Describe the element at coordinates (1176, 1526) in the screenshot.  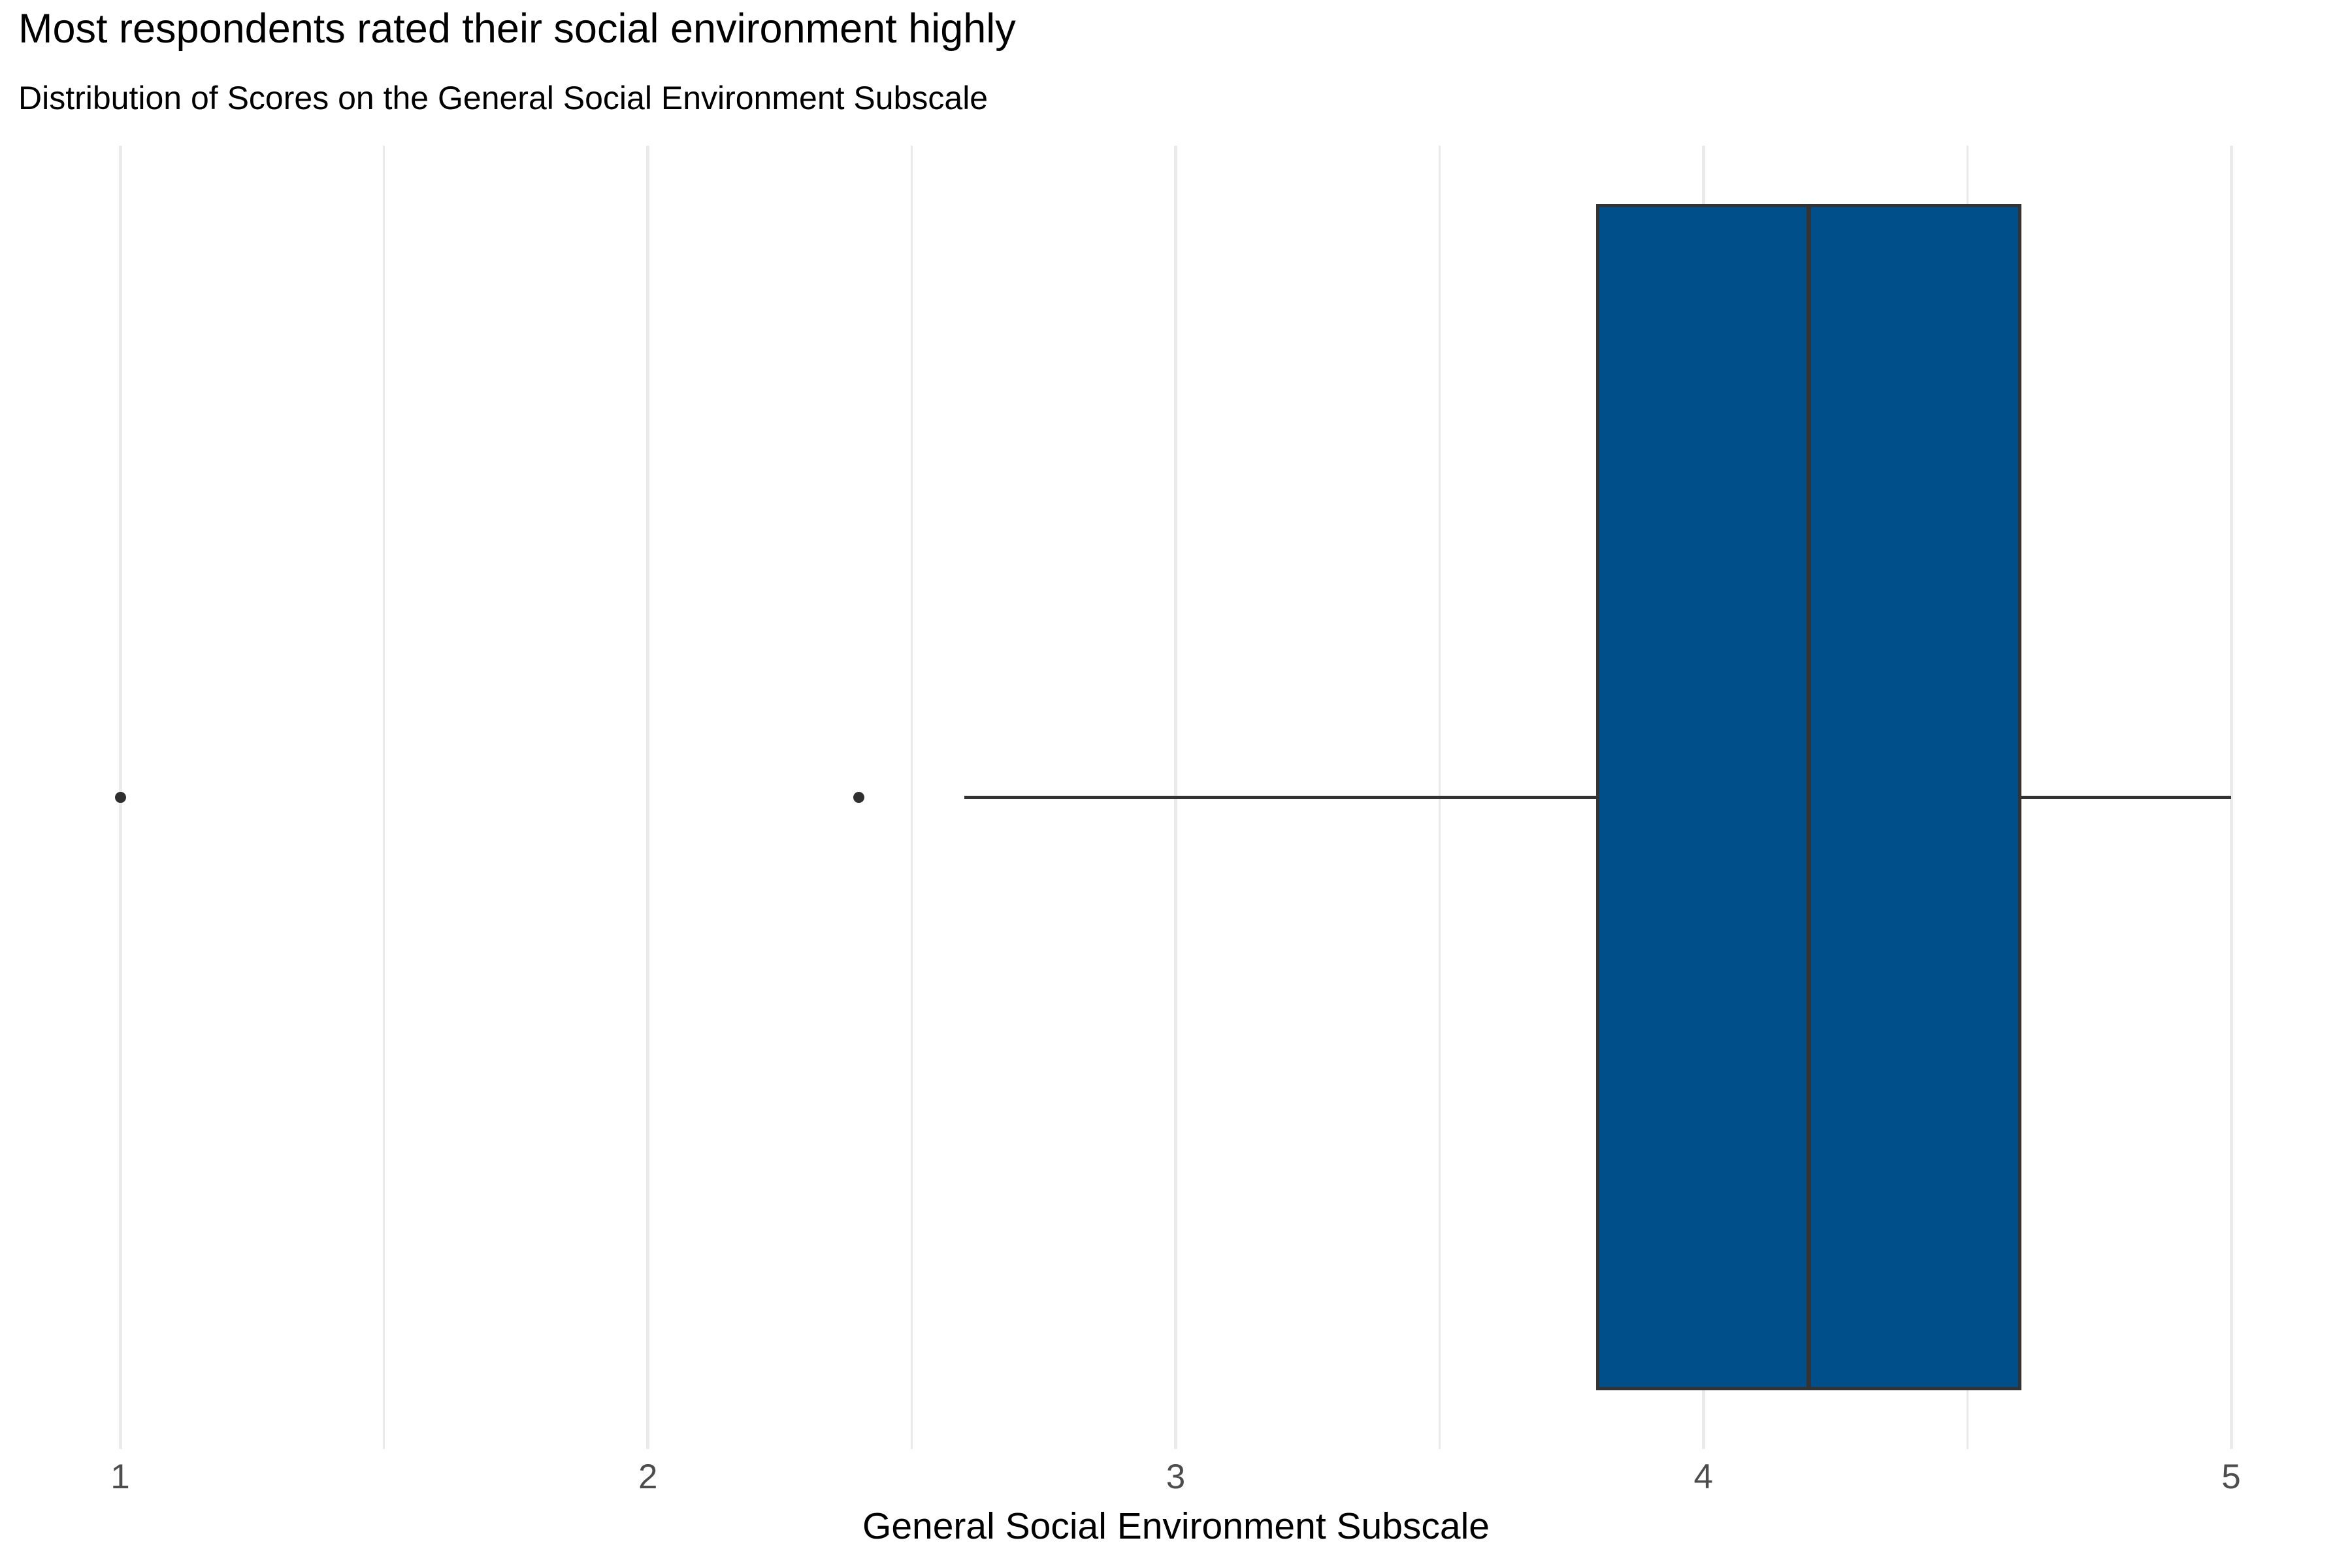
I see `x-axis-title: General Social Environment Subscale` at that location.